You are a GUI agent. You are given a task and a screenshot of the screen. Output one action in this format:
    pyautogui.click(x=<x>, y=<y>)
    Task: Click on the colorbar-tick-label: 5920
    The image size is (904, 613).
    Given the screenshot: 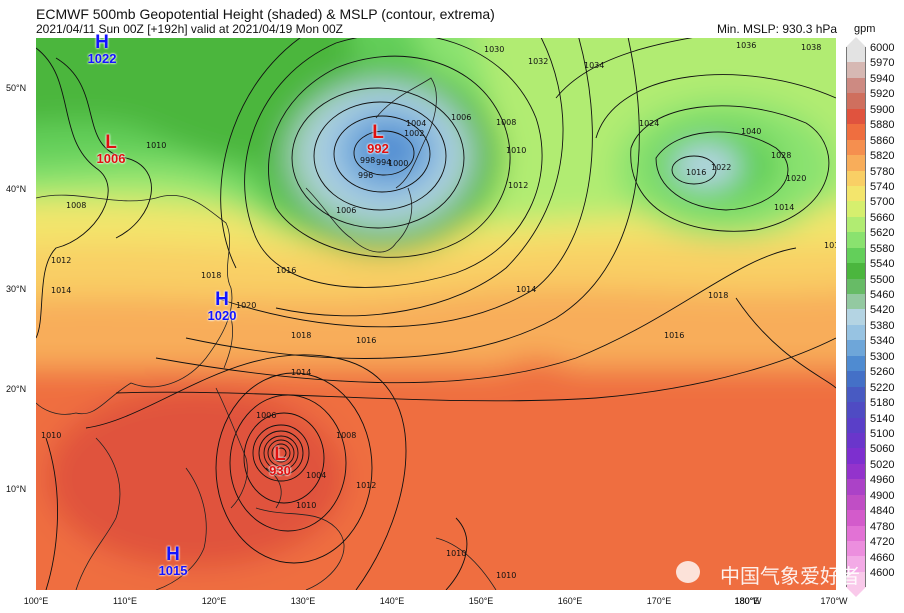 What is the action you would take?
    pyautogui.click(x=882, y=94)
    